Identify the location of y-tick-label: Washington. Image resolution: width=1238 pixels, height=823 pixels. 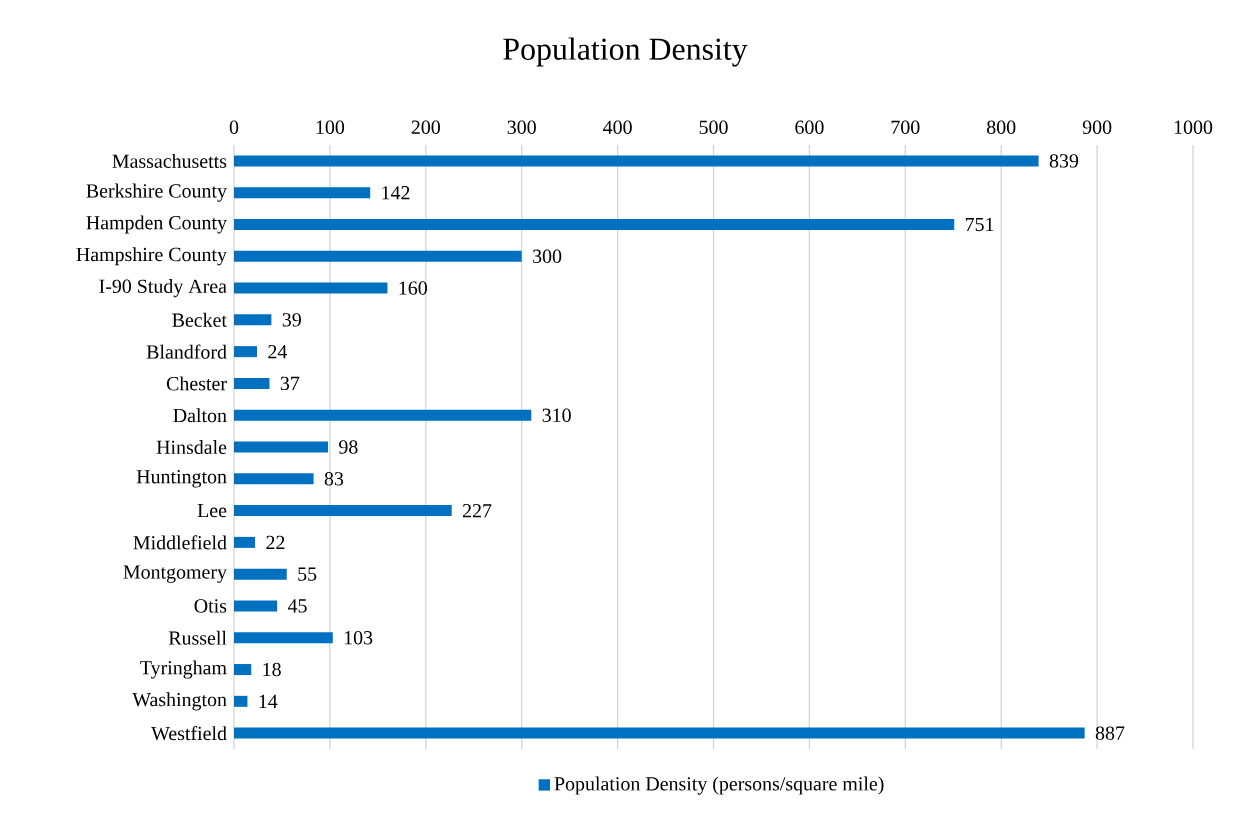
(179, 701).